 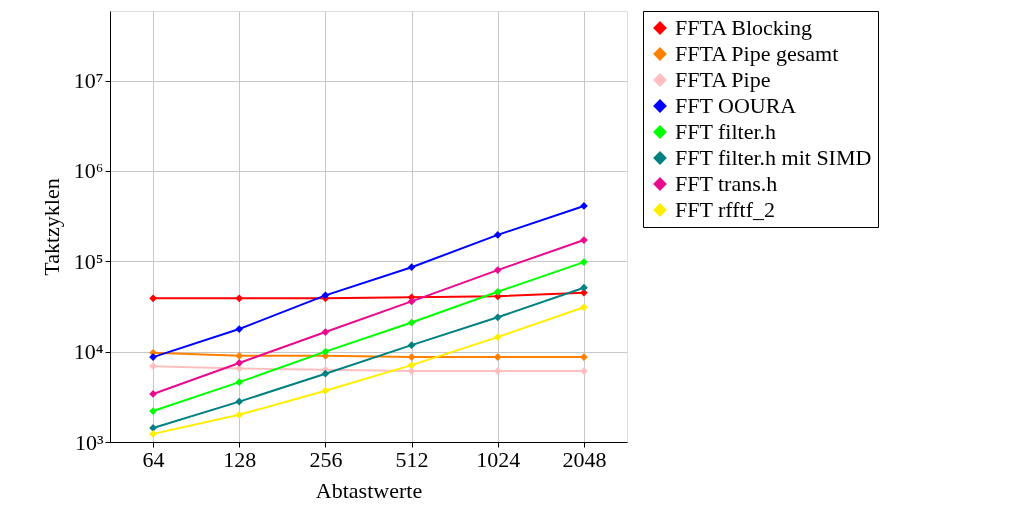 I want to click on legend-label: FFT filter.h, so click(x=726, y=131).